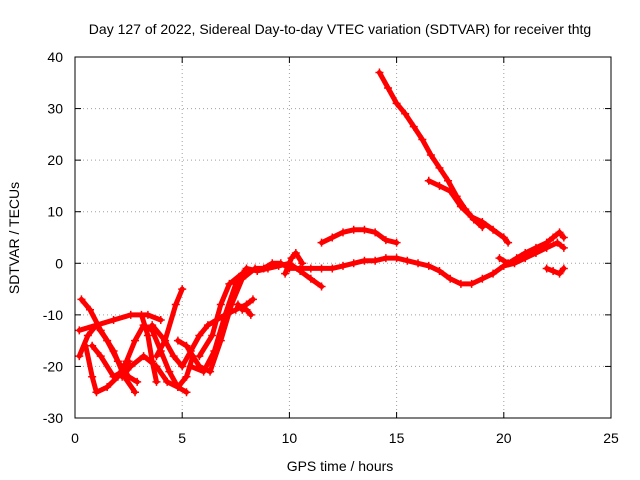 The width and height of the screenshot is (640, 480). I want to click on x-tick-label: 15, so click(397, 438).